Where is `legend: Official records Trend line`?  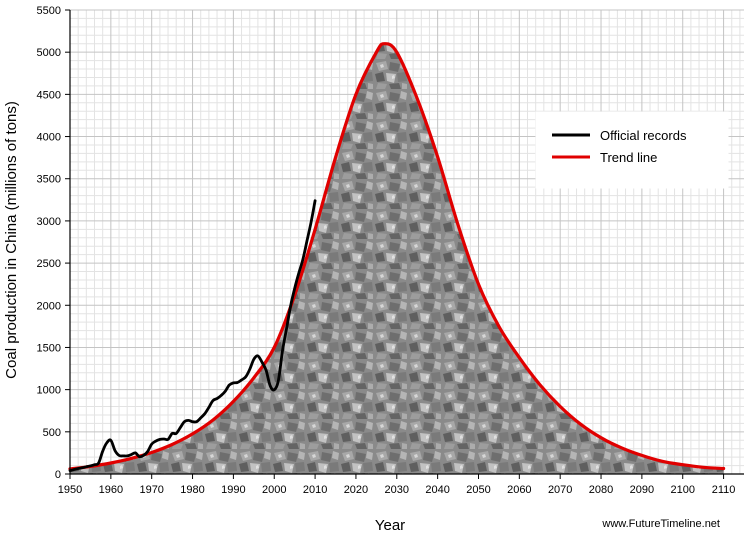
legend: Official records Trend line is located at coordinates (632, 150).